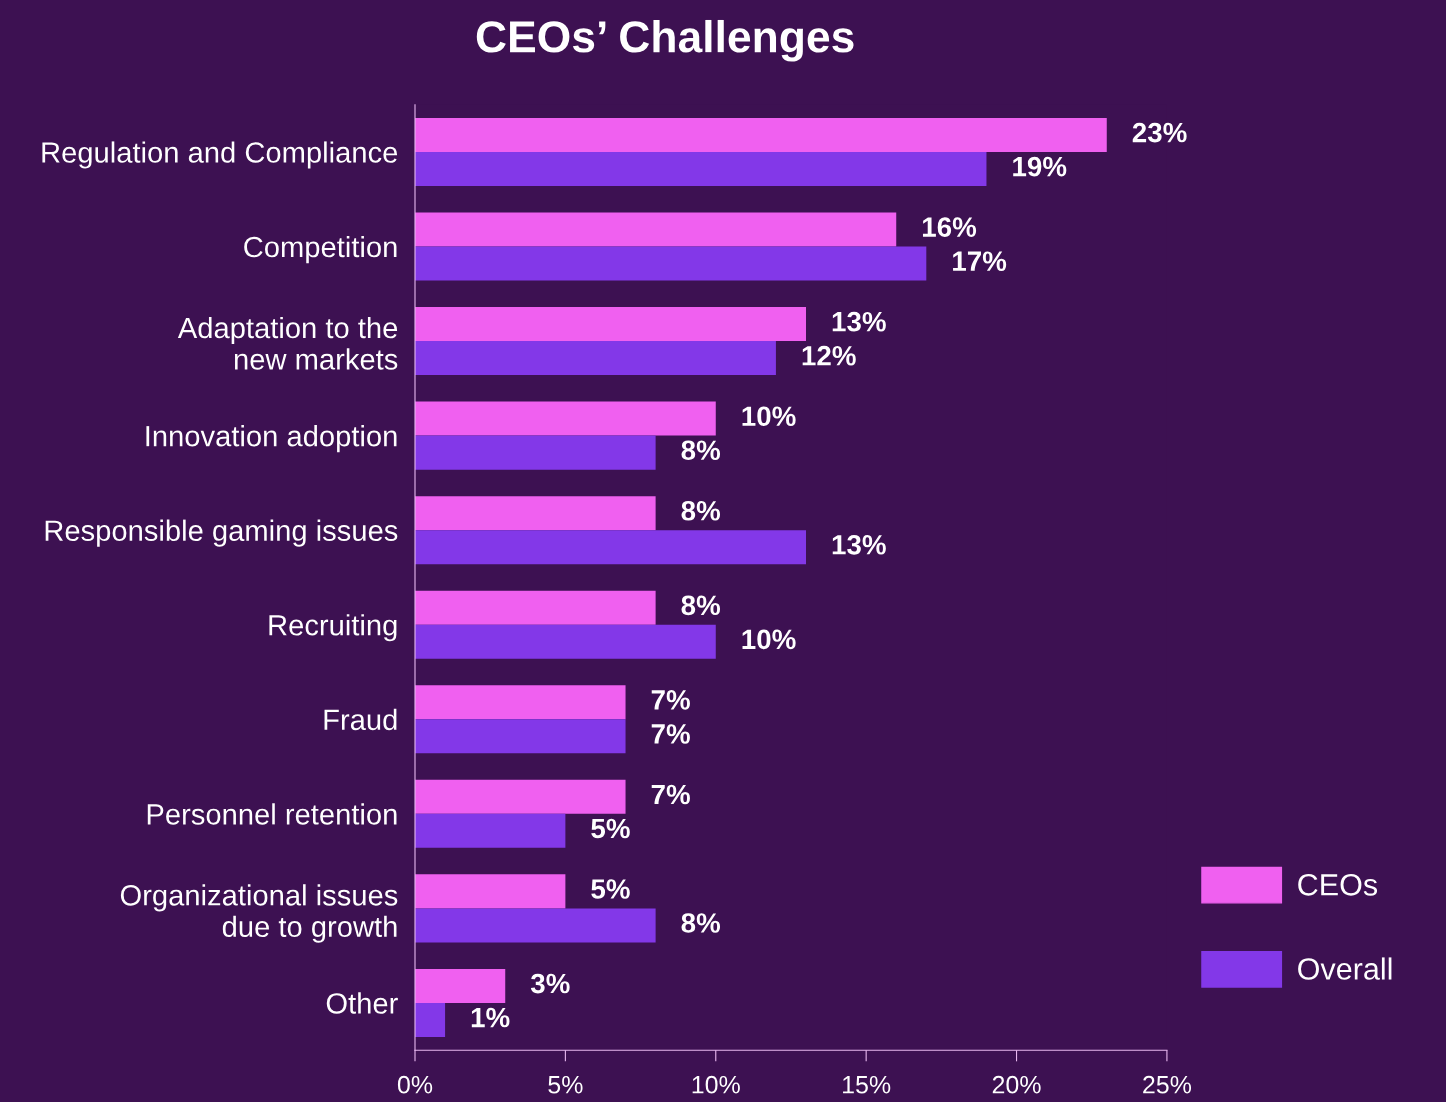  Describe the element at coordinates (665, 40) in the screenshot. I see `chart-title: CEOs’ Challenges` at that location.